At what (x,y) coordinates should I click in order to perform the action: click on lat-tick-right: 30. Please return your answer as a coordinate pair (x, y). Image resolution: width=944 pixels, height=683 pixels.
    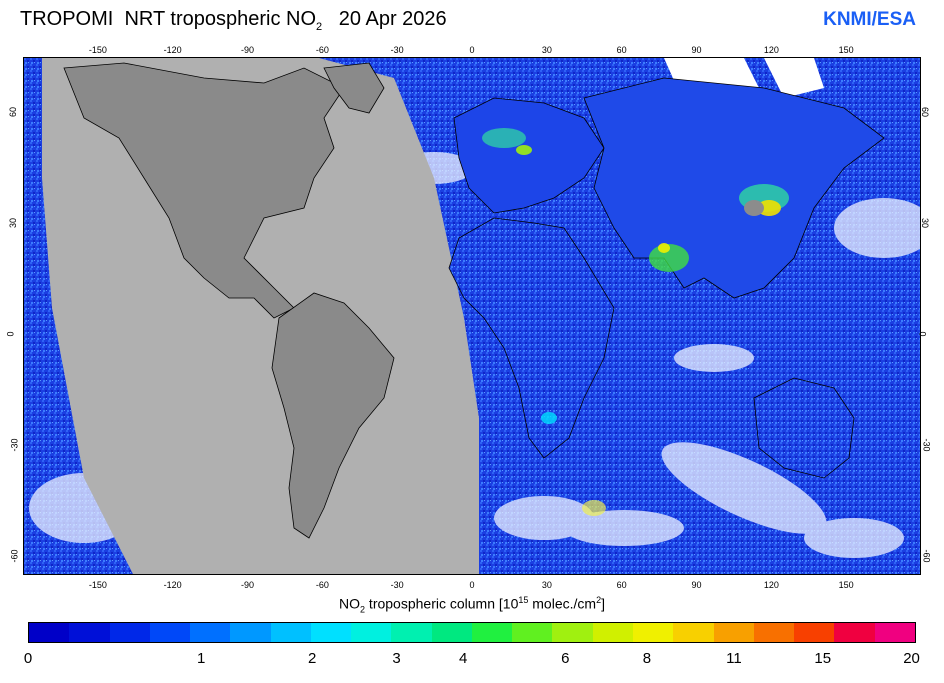
    Looking at the image, I should click on (925, 222).